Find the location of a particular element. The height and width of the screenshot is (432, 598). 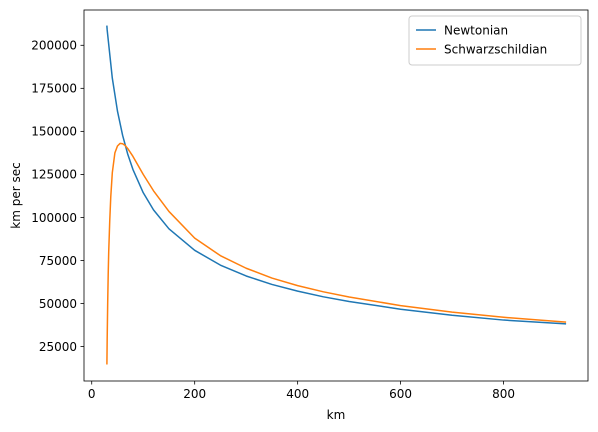

y-tick-label: 125000 is located at coordinates (54, 175).